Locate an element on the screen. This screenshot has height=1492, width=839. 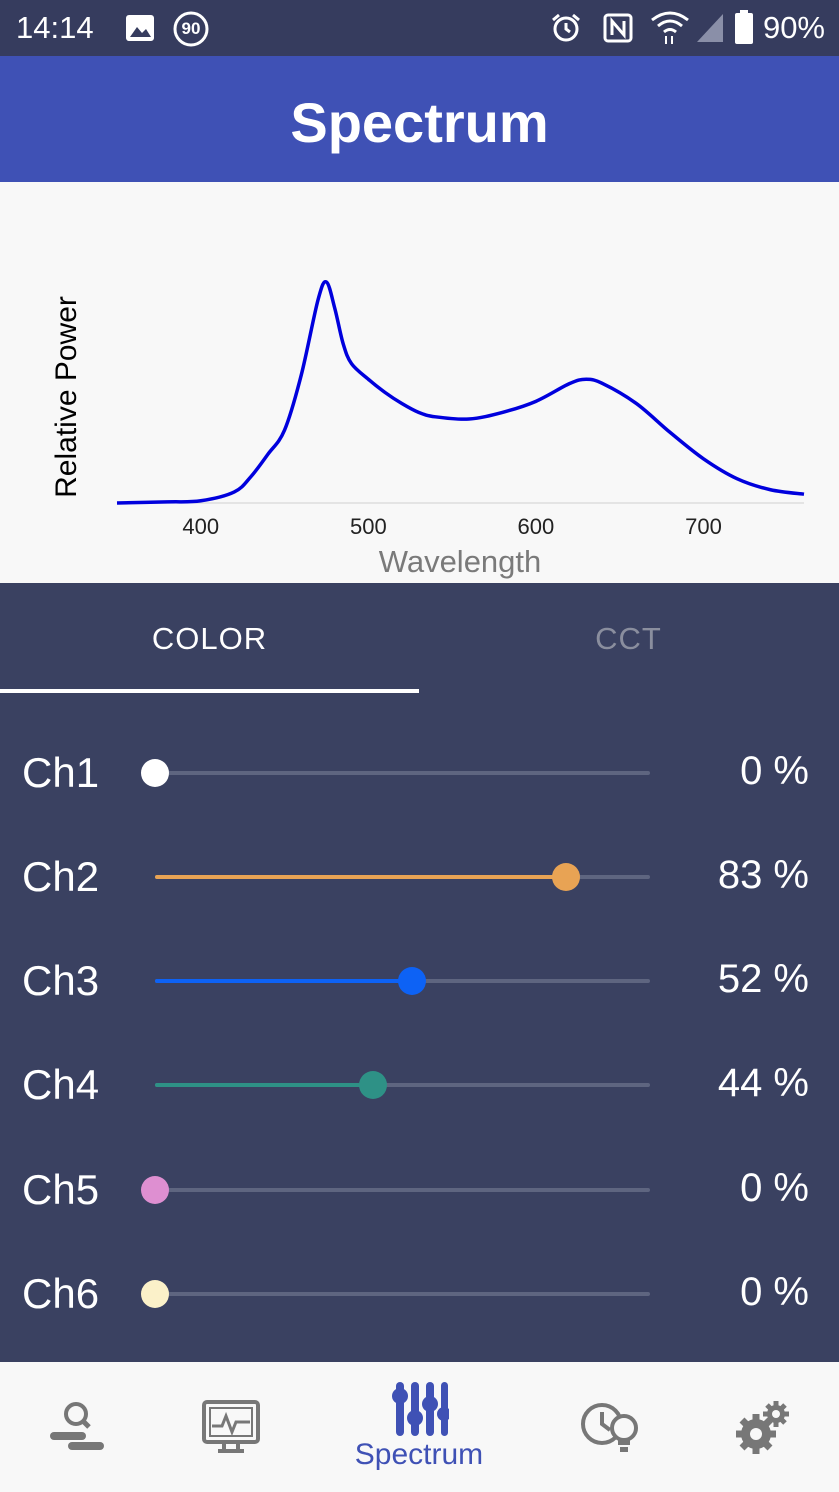
channel-label: Ch1 is located at coordinates (61, 772).